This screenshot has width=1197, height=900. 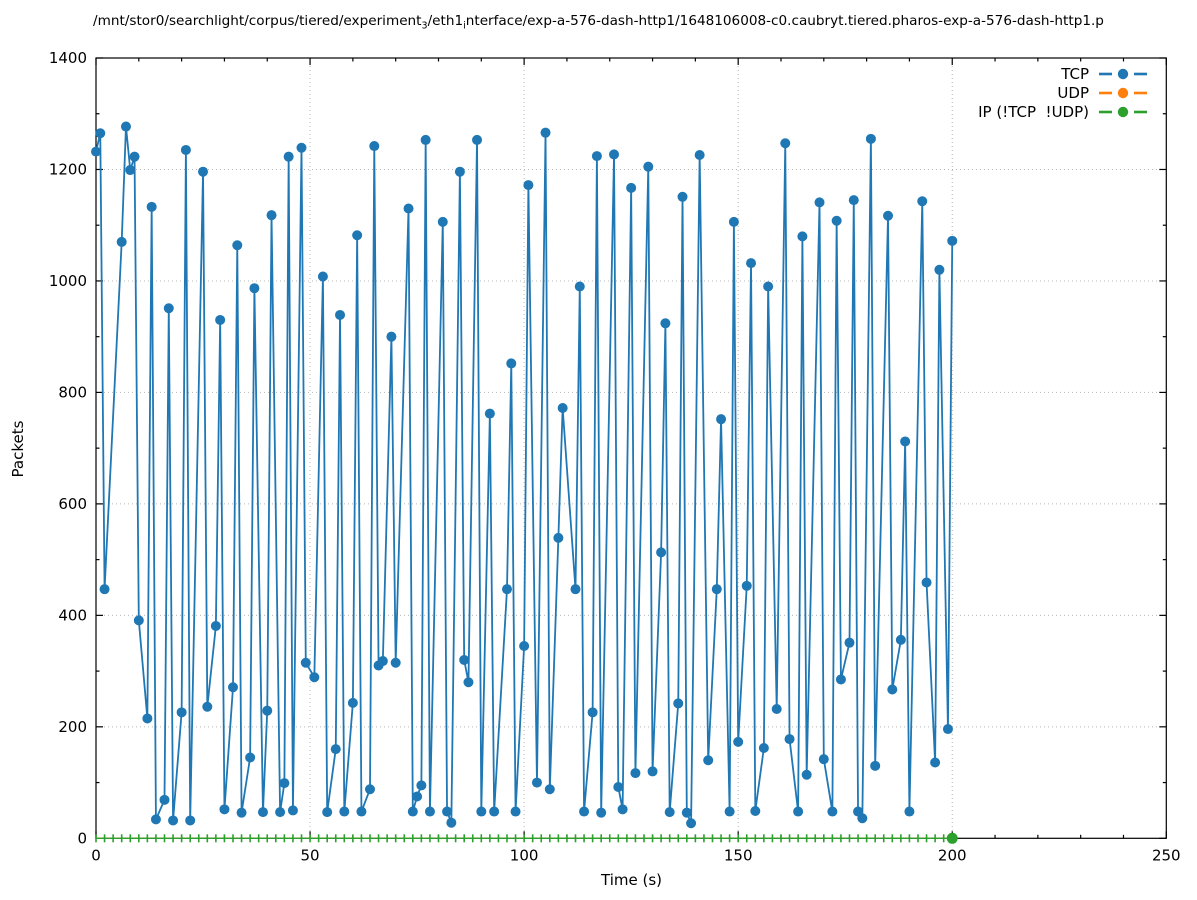 What do you see at coordinates (72, 504) in the screenshot?
I see `svg-text: 600` at bounding box center [72, 504].